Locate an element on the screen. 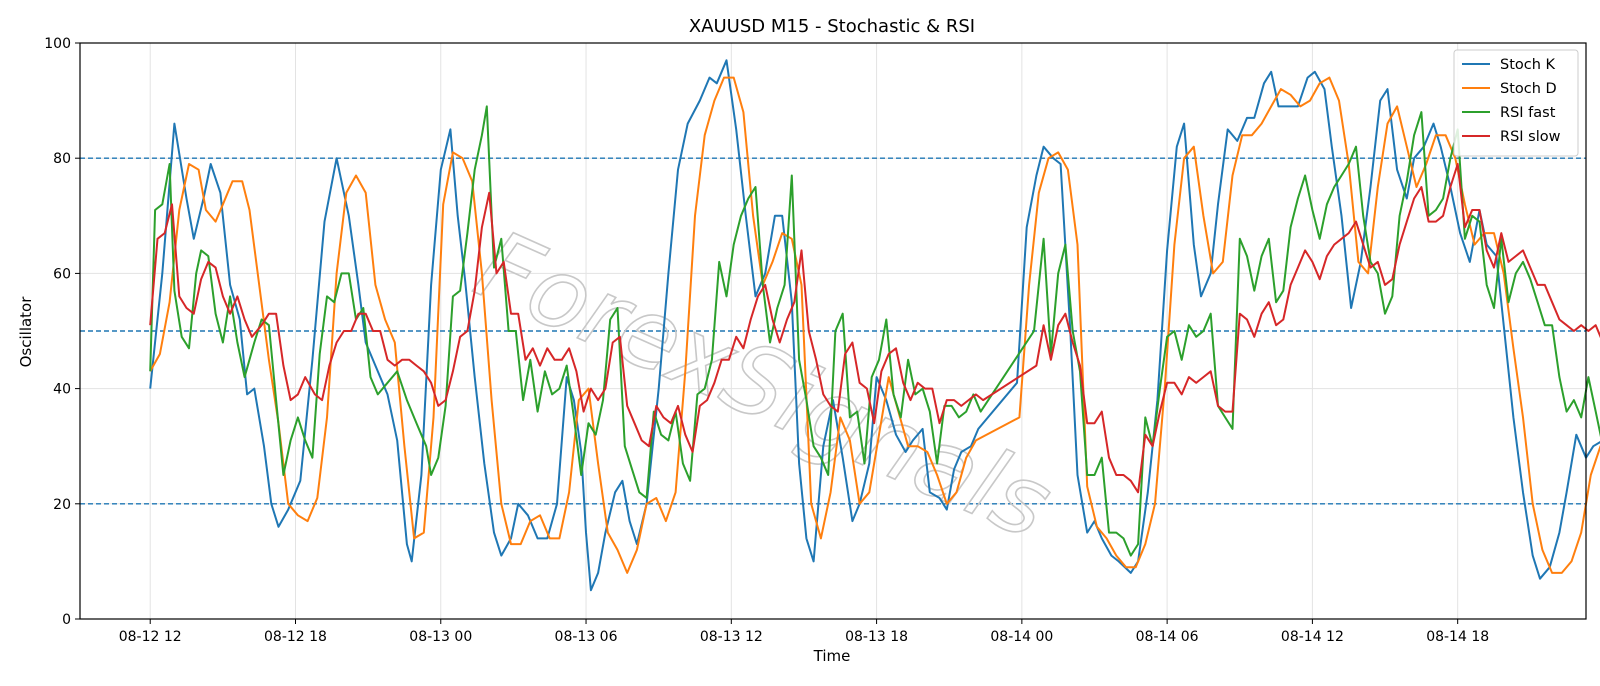  x-tick-label: 08-13 18 is located at coordinates (876, 637).